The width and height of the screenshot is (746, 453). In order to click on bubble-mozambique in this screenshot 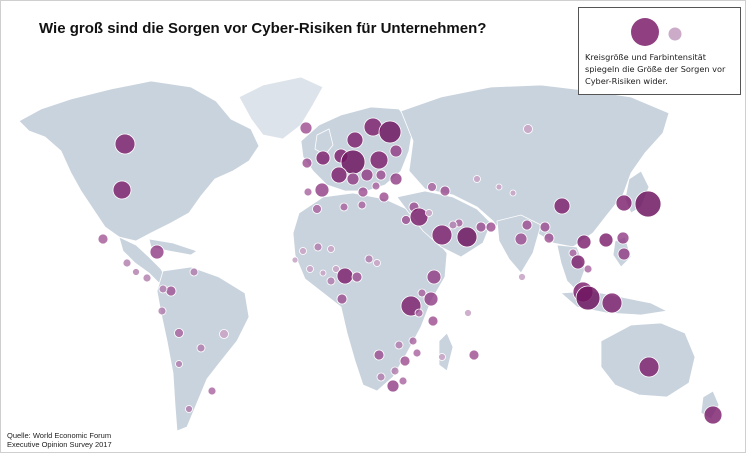, I will do `click(417, 353)`.